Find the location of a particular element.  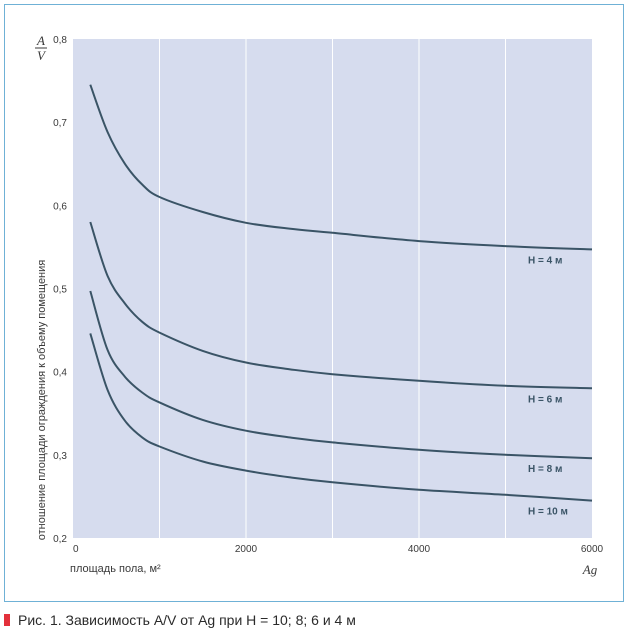

x-tick-label: 0 is located at coordinates (76, 549).